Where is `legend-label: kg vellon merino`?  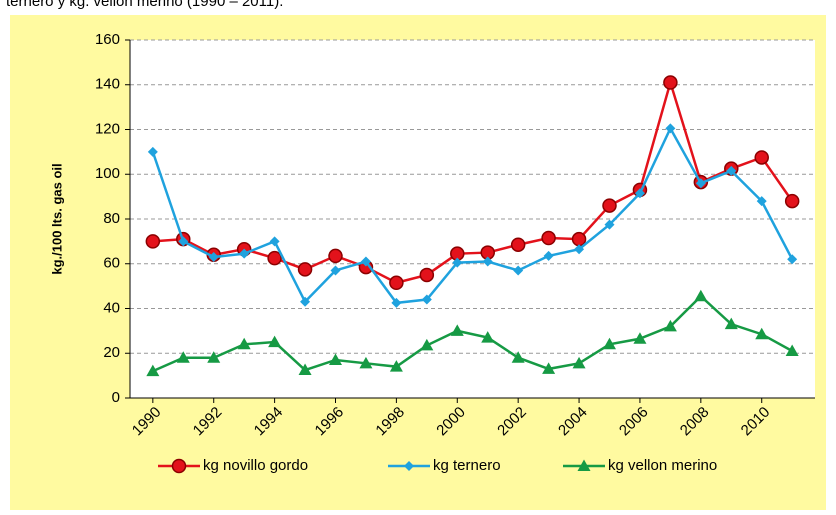
legend-label: kg vellon merino is located at coordinates (662, 465).